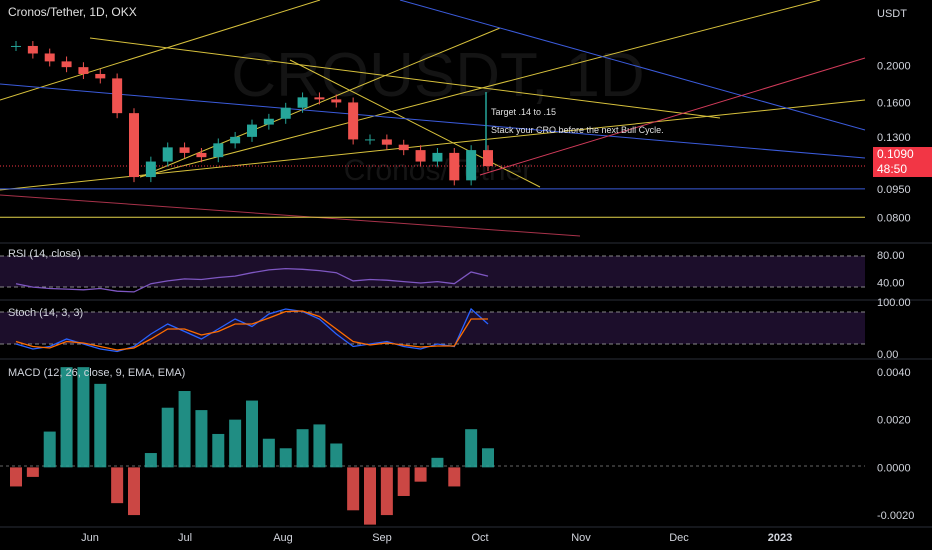 The width and height of the screenshot is (932, 550). Describe the element at coordinates (185, 538) in the screenshot. I see `time-tick-label: Jul` at that location.